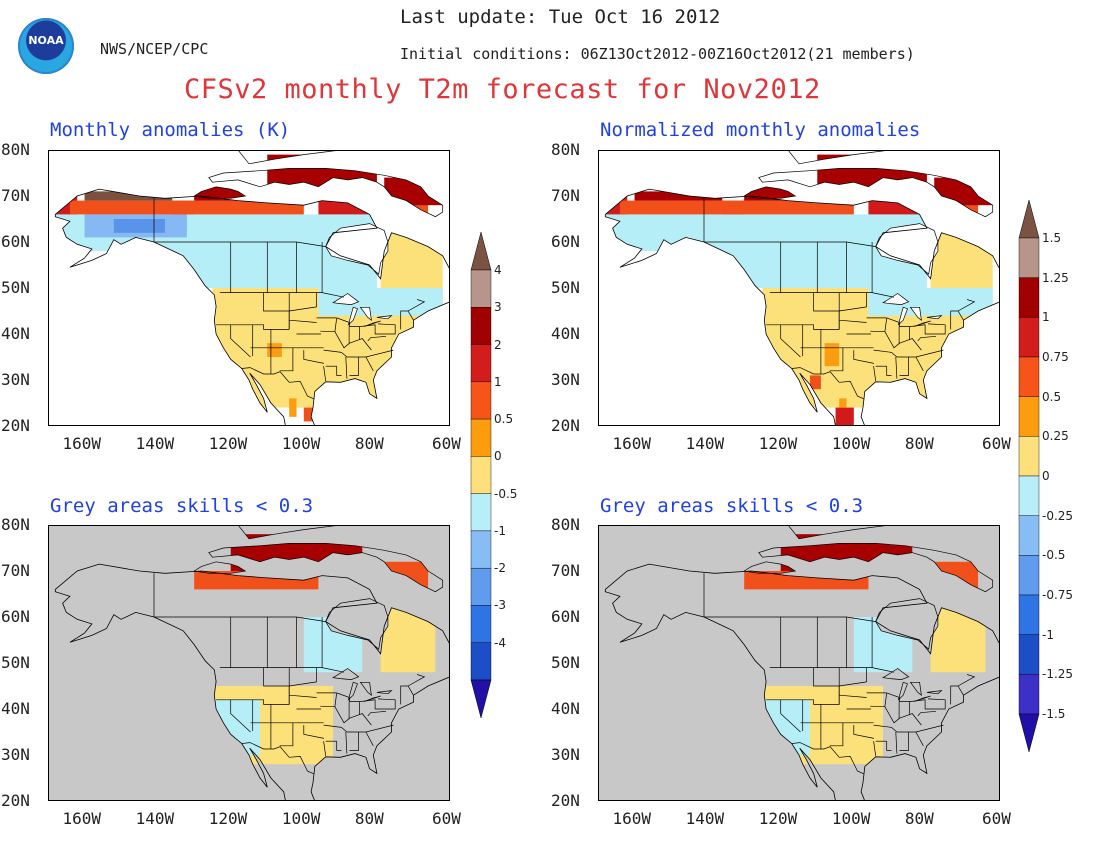  Describe the element at coordinates (996, 818) in the screenshot. I see `lon-tick-label: 60W` at that location.